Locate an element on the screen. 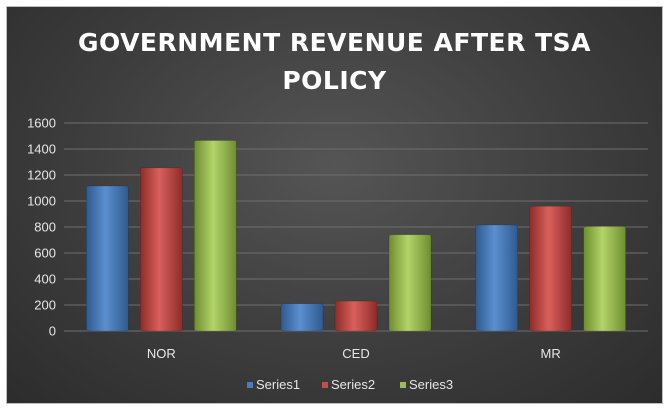 The width and height of the screenshot is (669, 410). legend-item-series2: Series2 is located at coordinates (348, 384).